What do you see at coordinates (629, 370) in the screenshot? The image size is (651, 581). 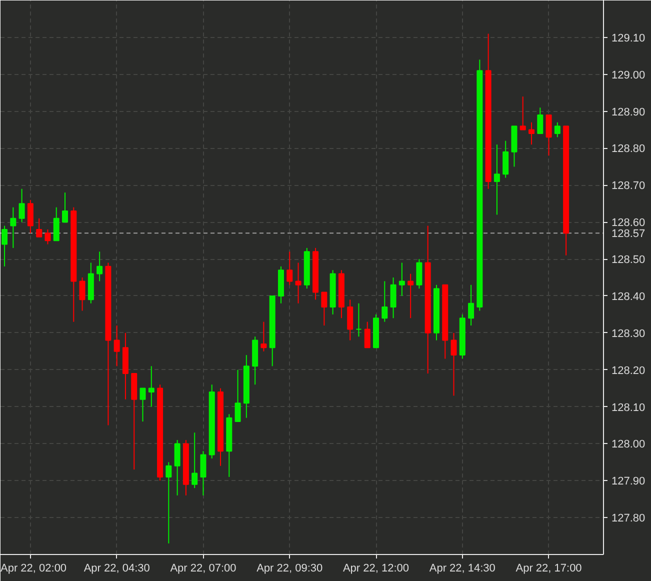 I see `y-tick-label: 128.20` at bounding box center [629, 370].